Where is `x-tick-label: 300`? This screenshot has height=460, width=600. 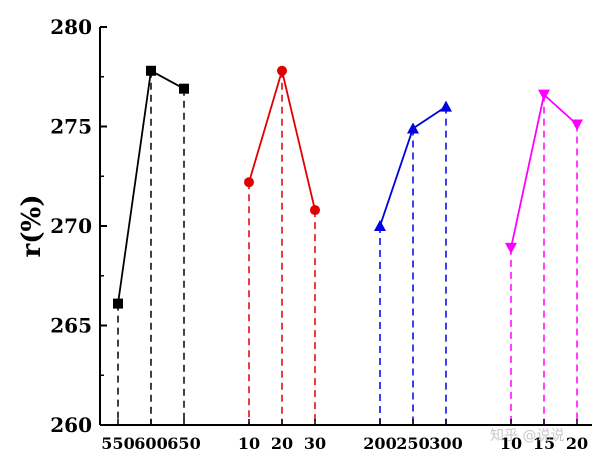 x-tick-label: 300 is located at coordinates (445, 443).